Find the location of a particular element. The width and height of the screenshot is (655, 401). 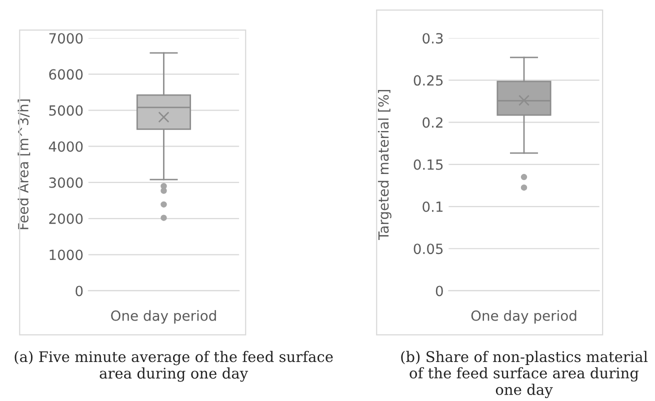

y-tick-label: 6000 is located at coordinates (66, 74).